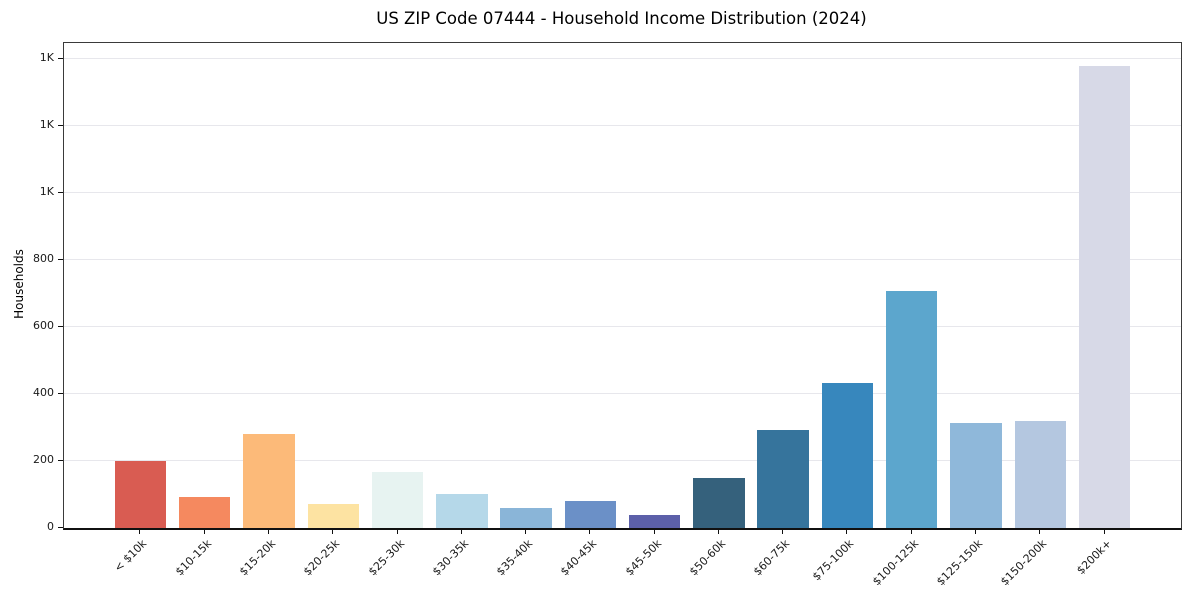  What do you see at coordinates (590, 514) in the screenshot?
I see `bar-40-45k` at bounding box center [590, 514].